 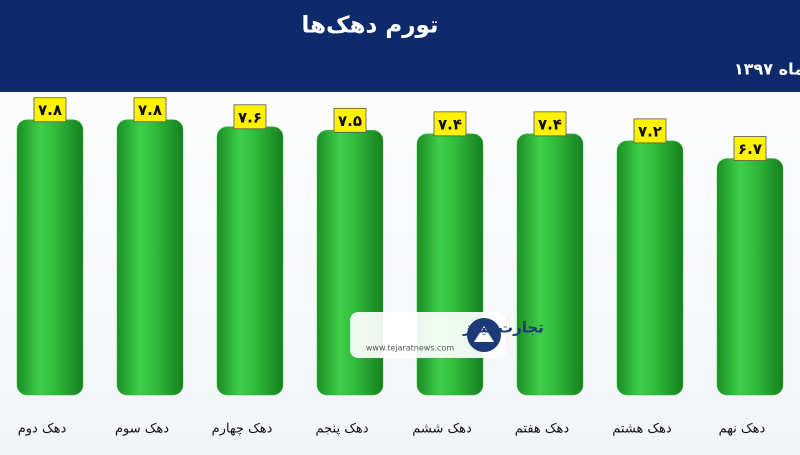 What do you see at coordinates (342, 429) in the screenshot?
I see `x-tick-label: دهک پنجم` at bounding box center [342, 429].